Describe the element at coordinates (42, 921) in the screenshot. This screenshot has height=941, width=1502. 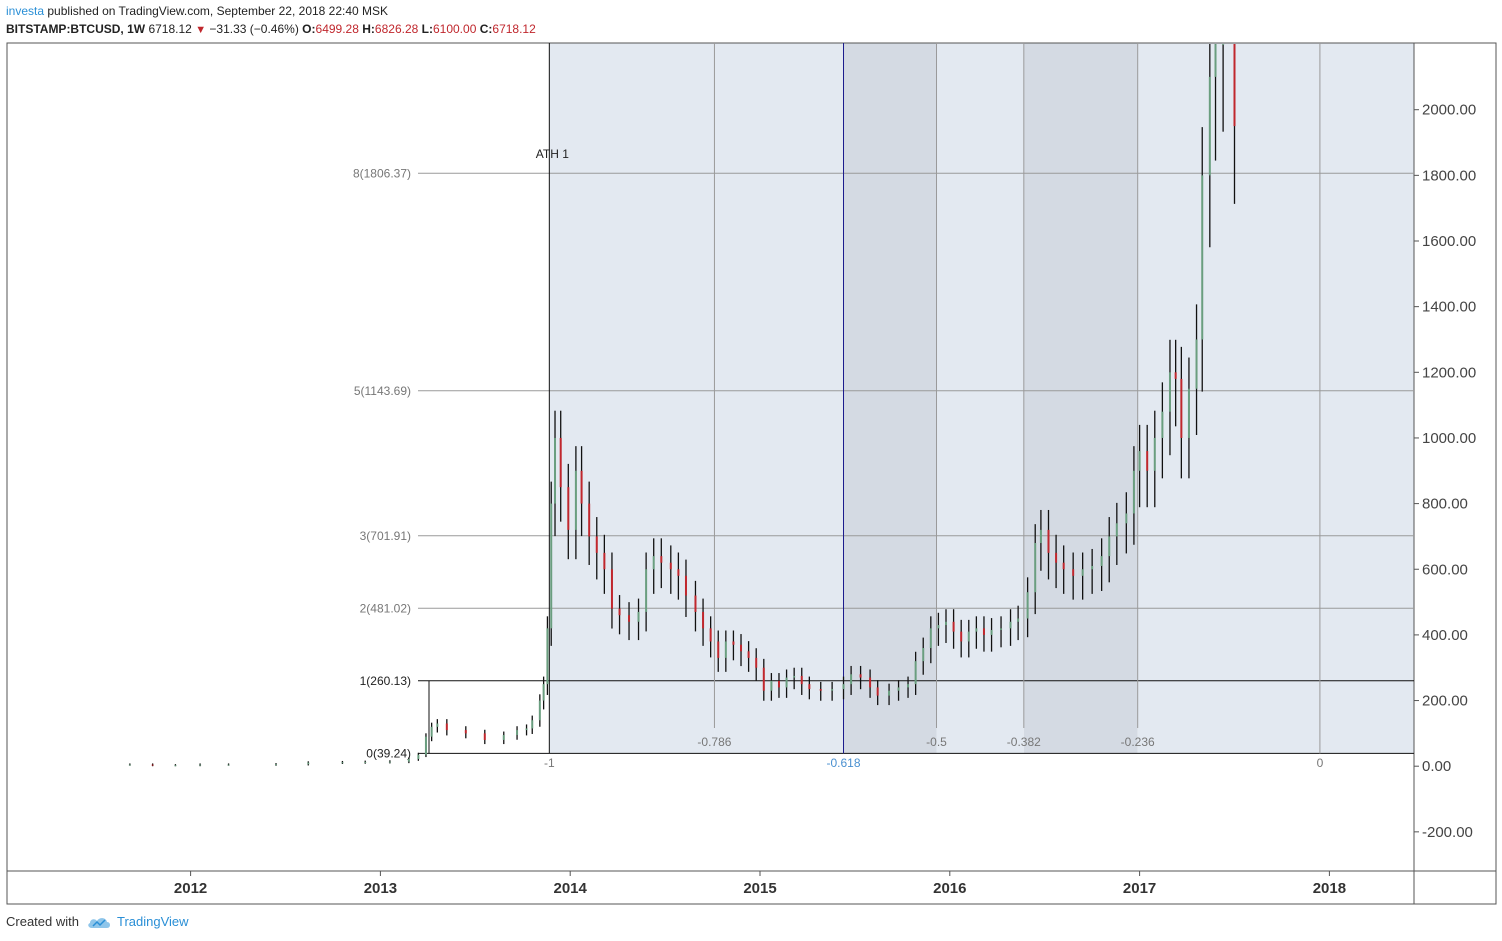
I see `created-with-text: Created with` at that location.